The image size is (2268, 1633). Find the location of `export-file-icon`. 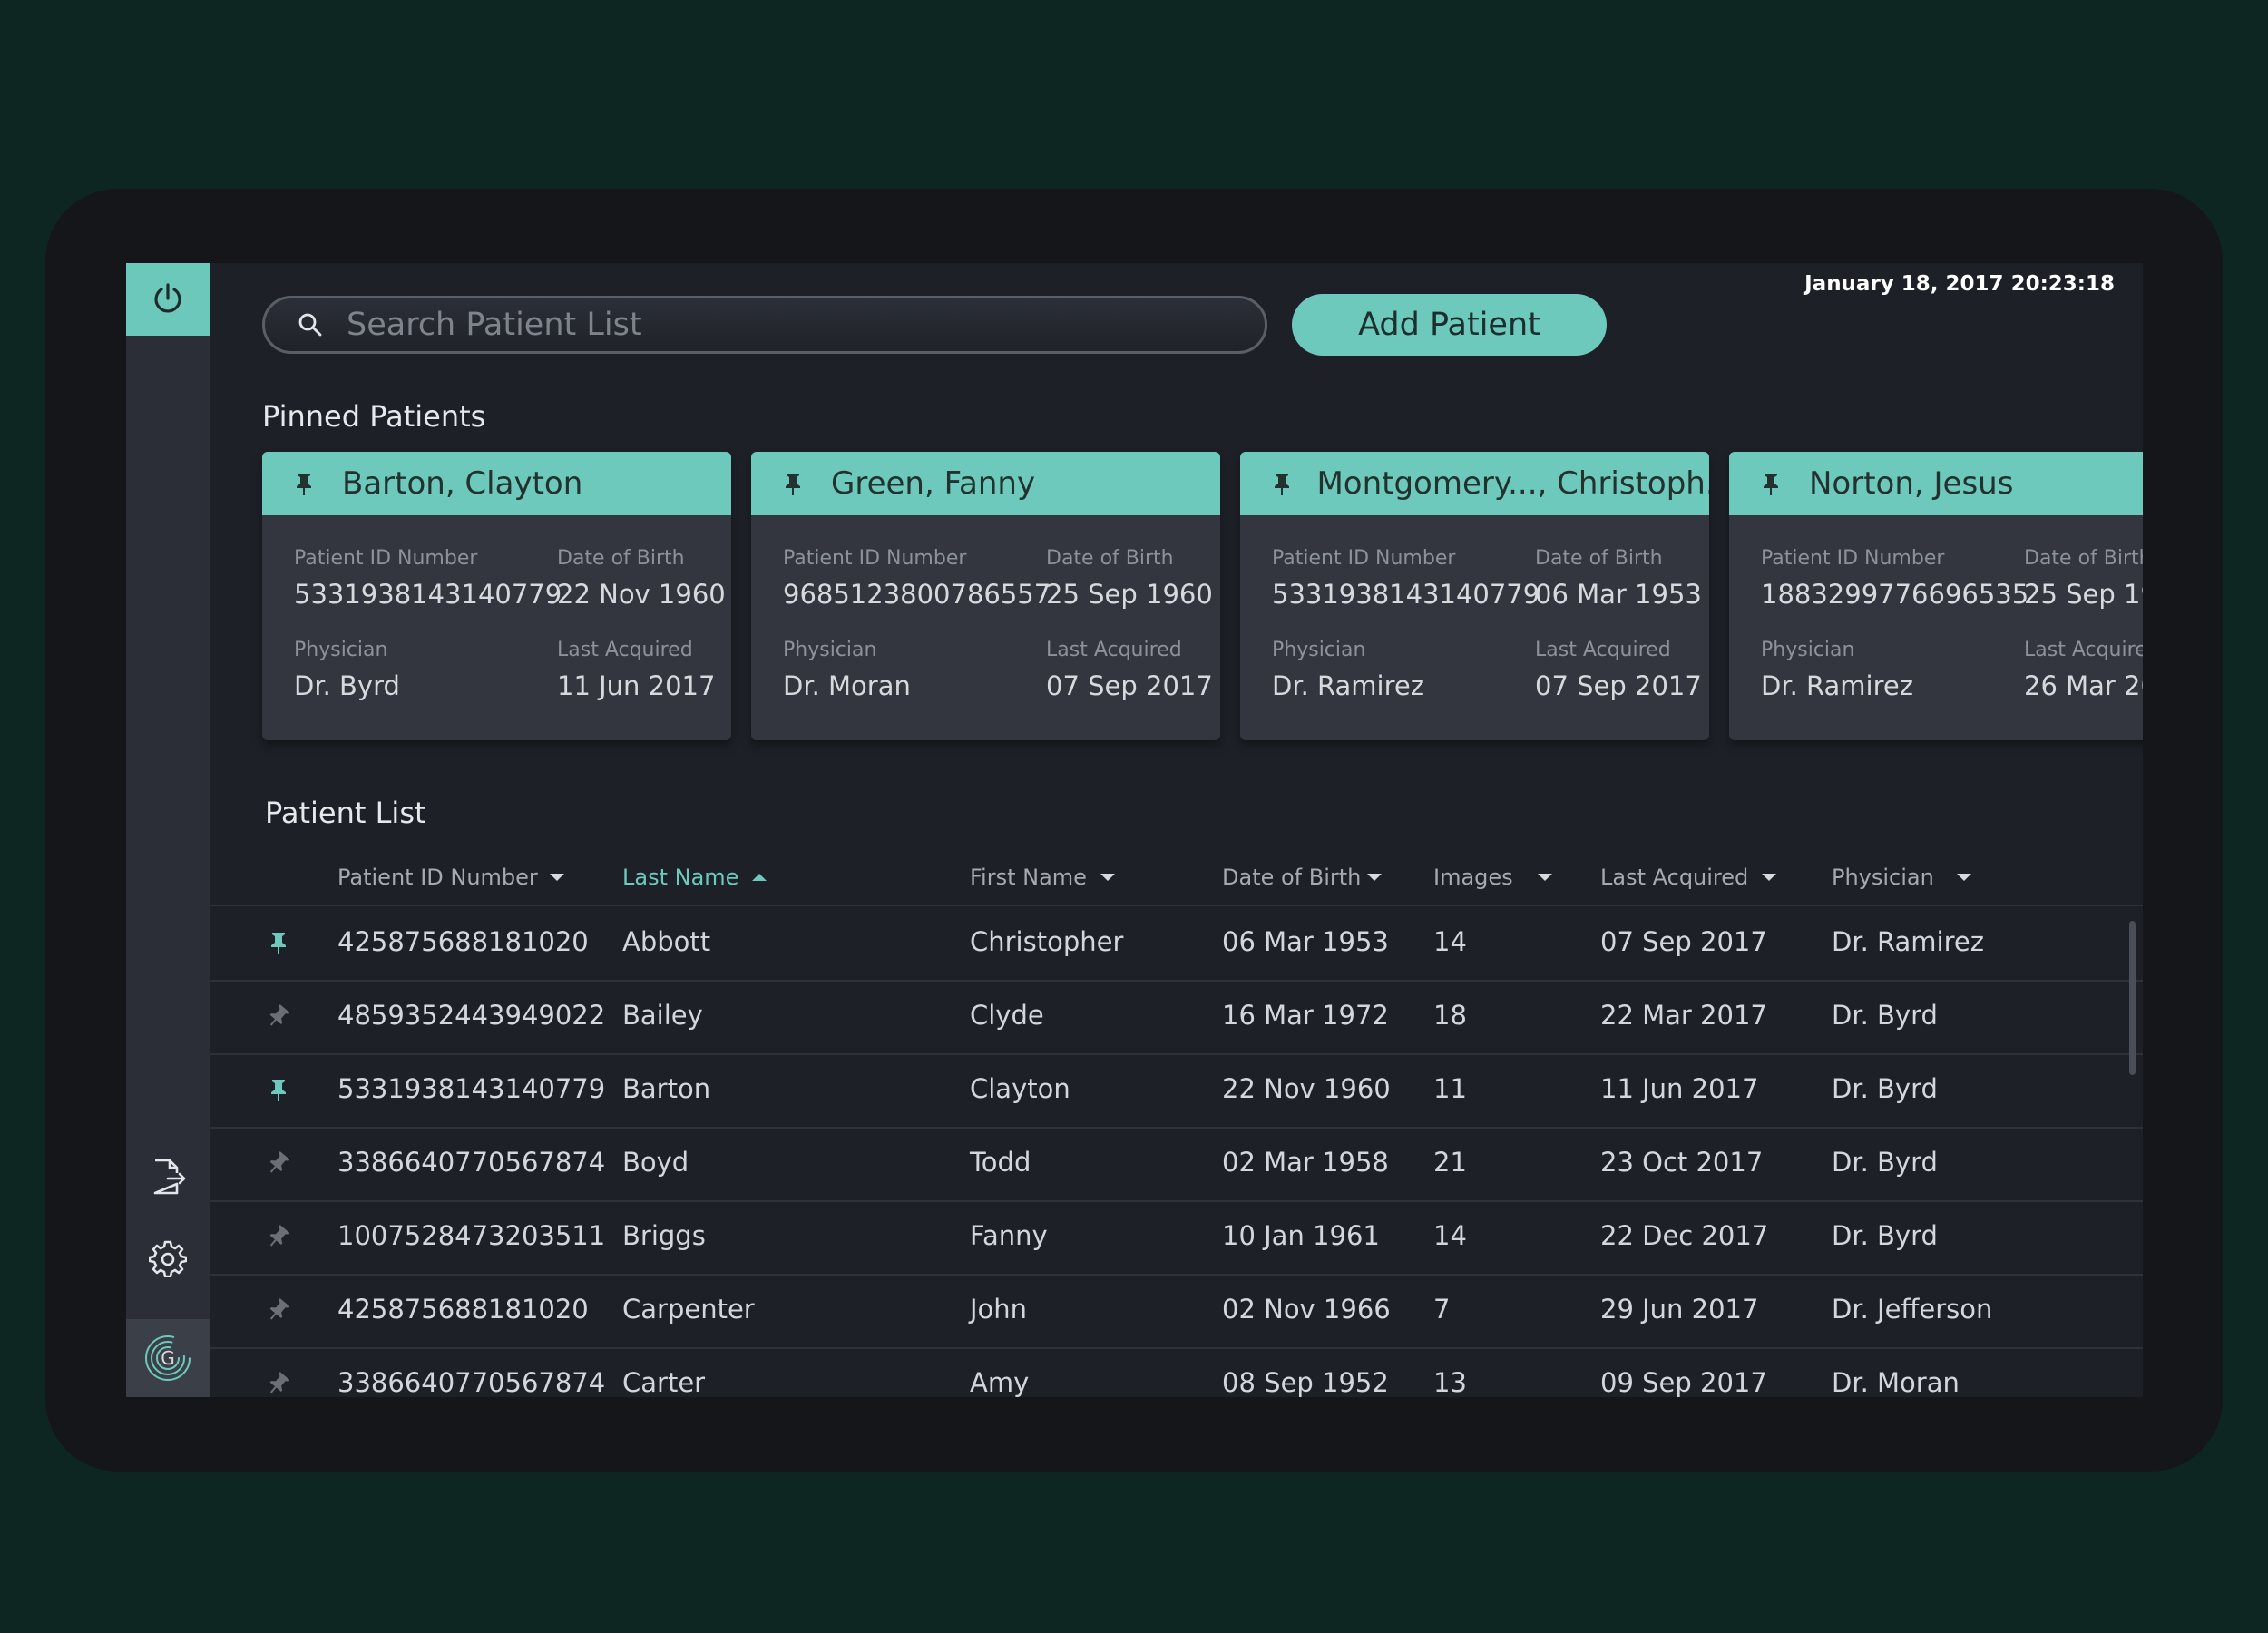

export-file-icon is located at coordinates (170, 1177).